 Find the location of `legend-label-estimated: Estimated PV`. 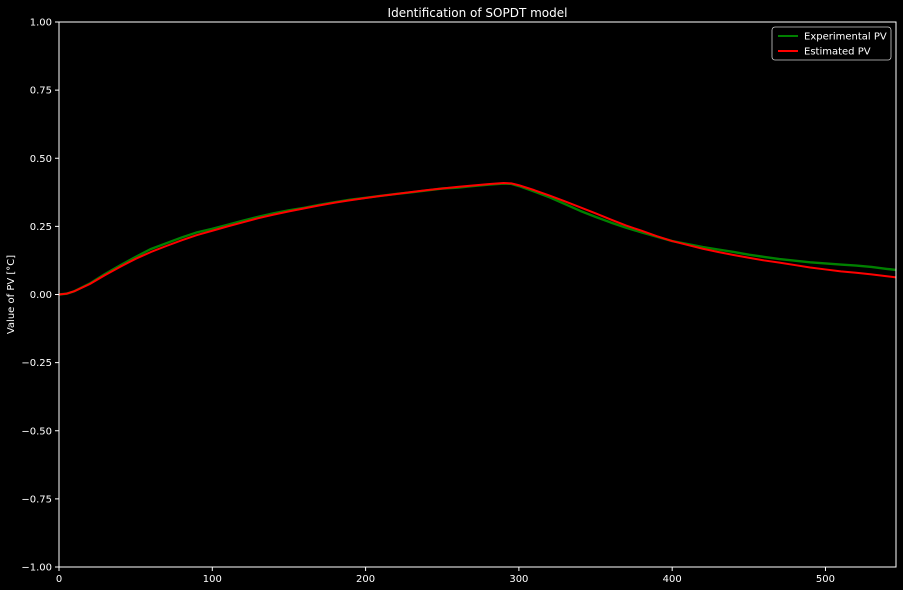

legend-label-estimated: Estimated PV is located at coordinates (837, 52).